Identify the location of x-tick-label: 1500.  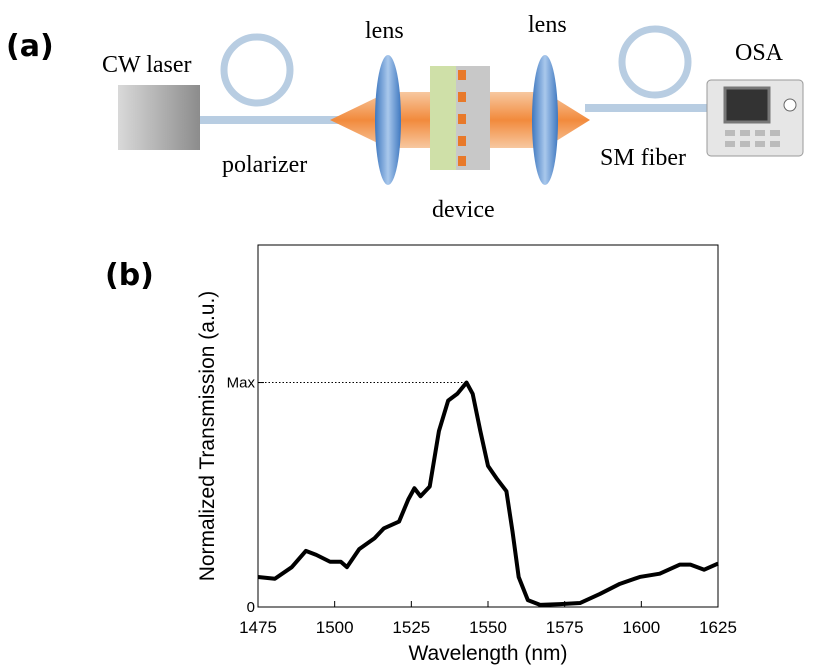
(335, 627).